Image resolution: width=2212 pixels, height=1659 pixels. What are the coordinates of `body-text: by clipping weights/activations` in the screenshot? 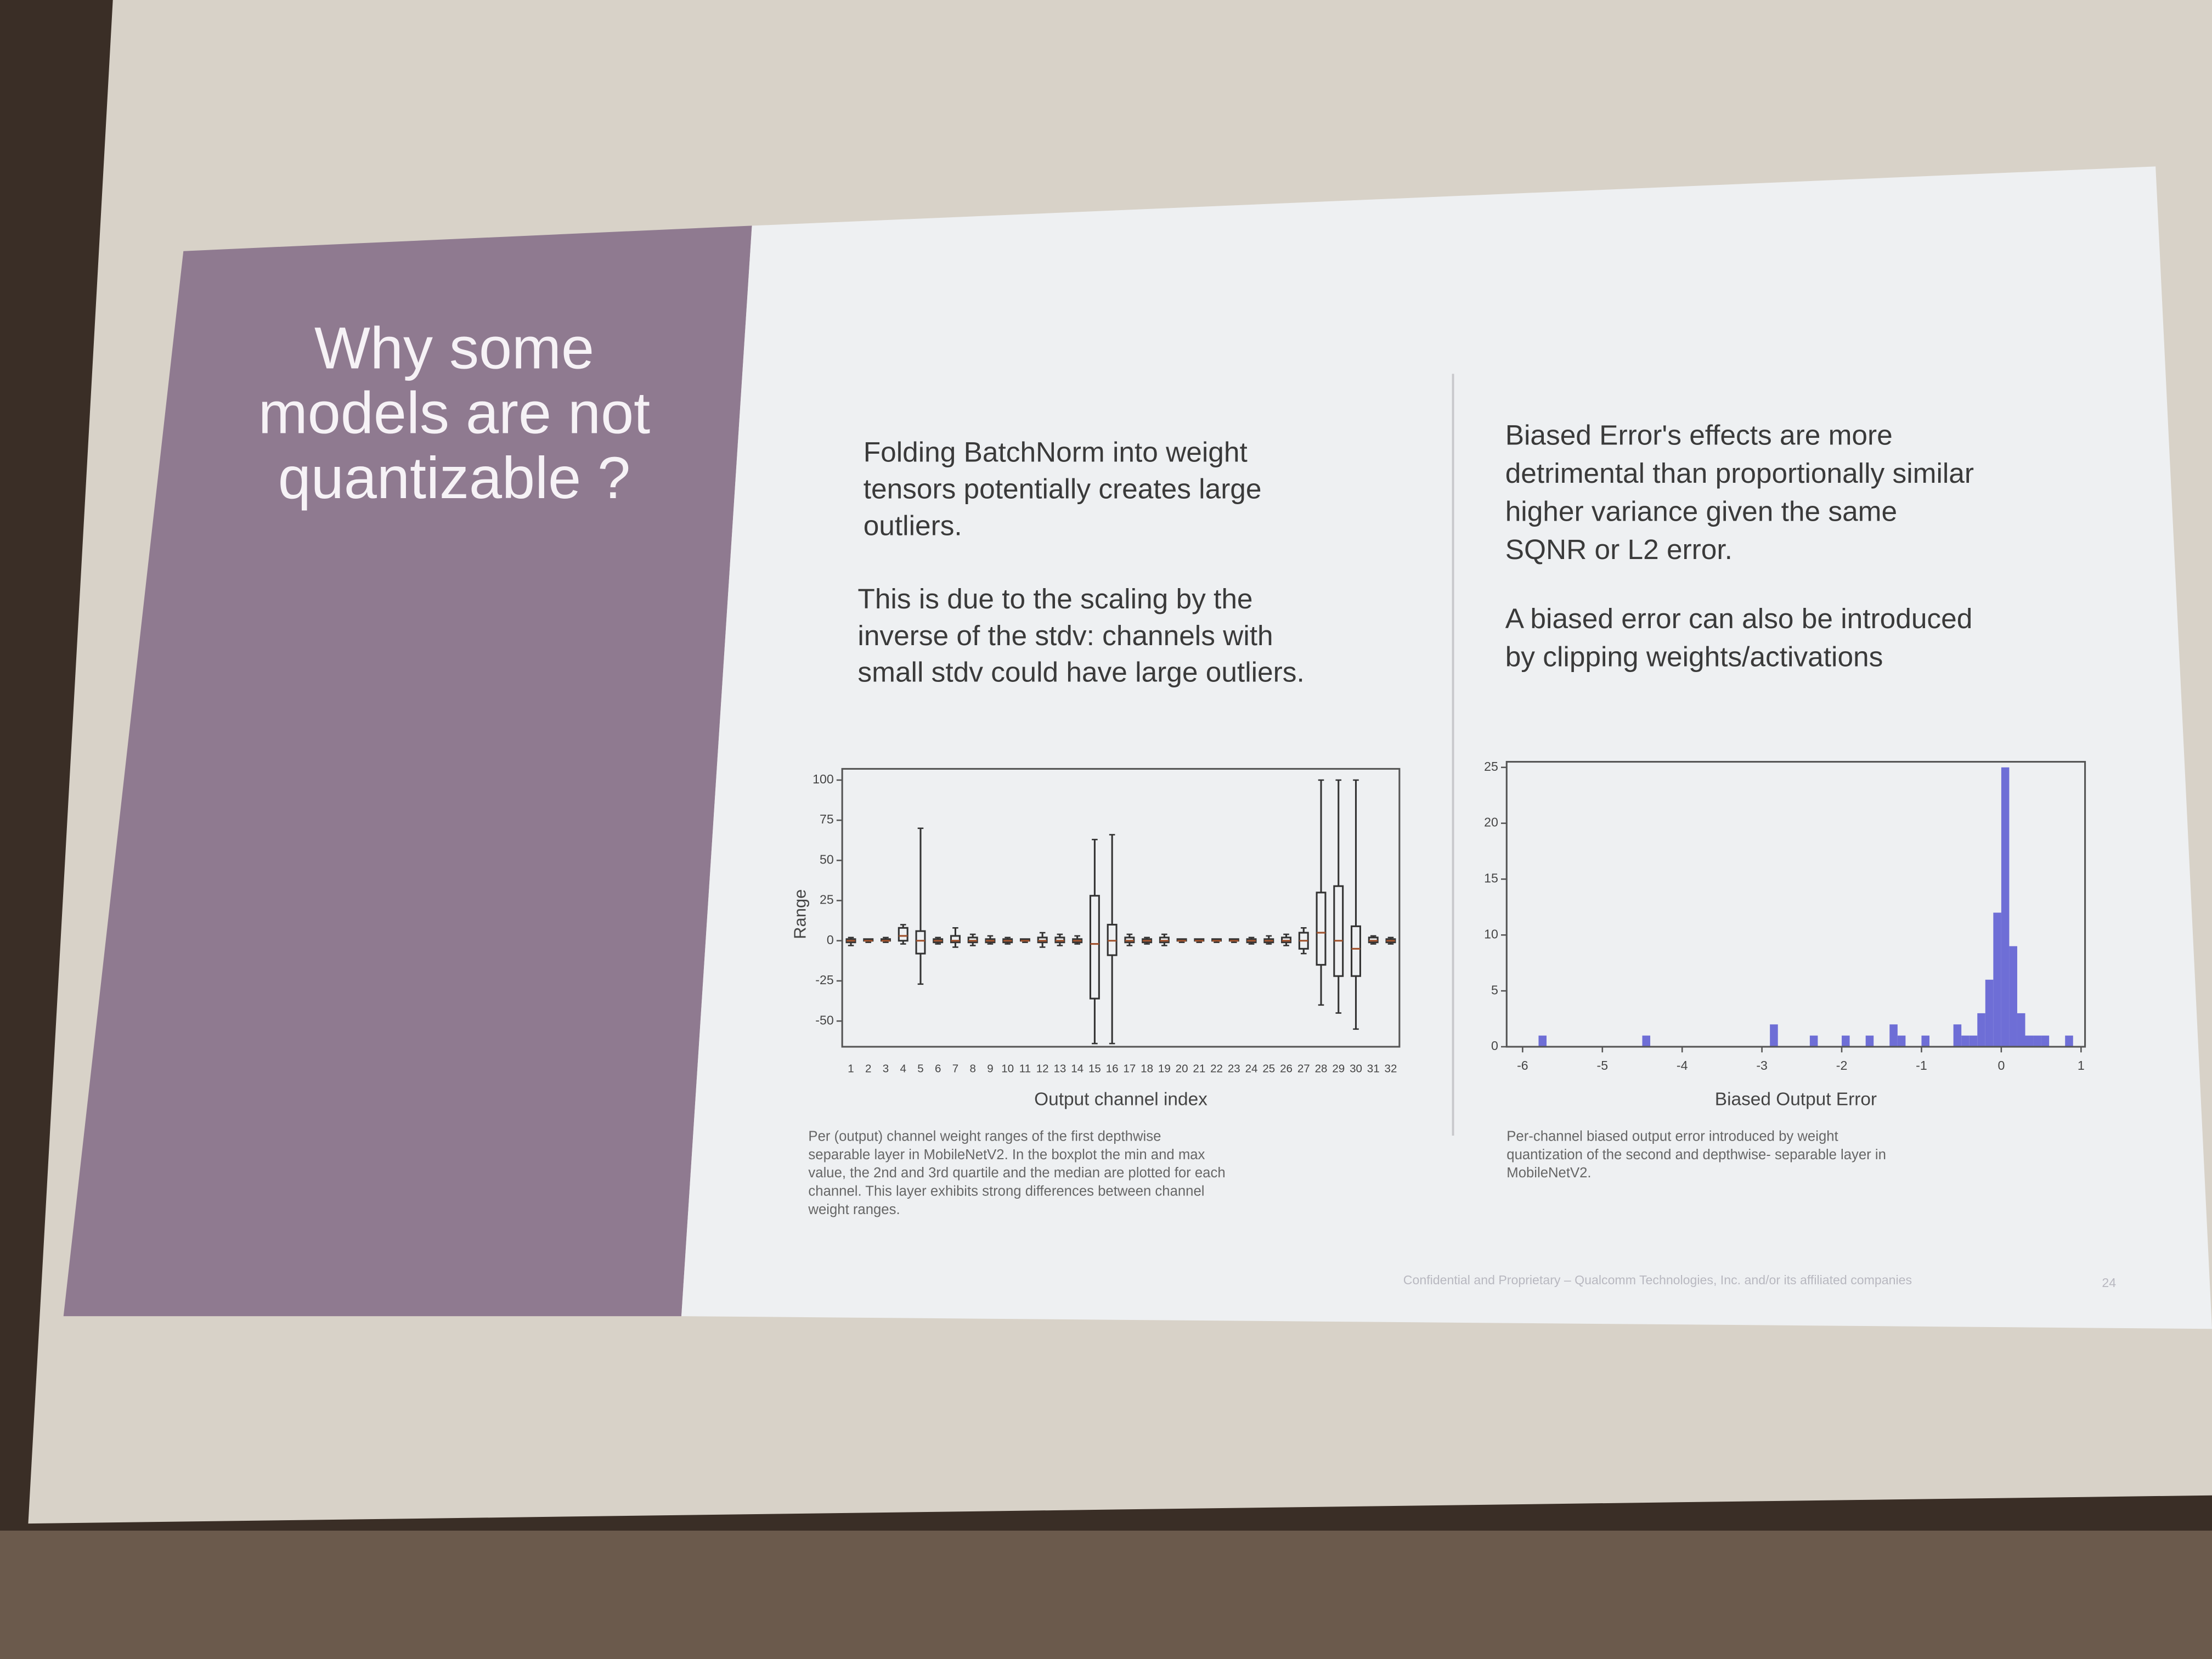 It's located at (1694, 656).